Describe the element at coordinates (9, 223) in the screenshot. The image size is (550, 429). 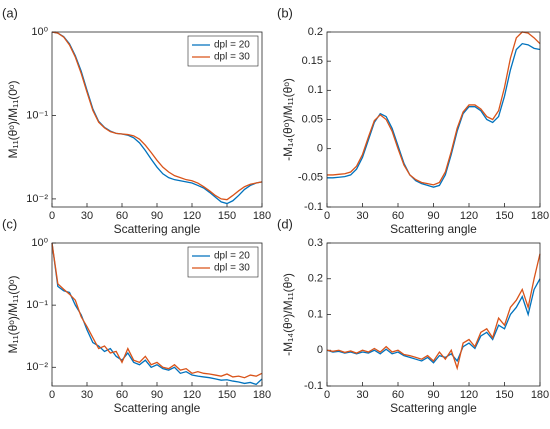
I see `panel-label: (c)` at that location.